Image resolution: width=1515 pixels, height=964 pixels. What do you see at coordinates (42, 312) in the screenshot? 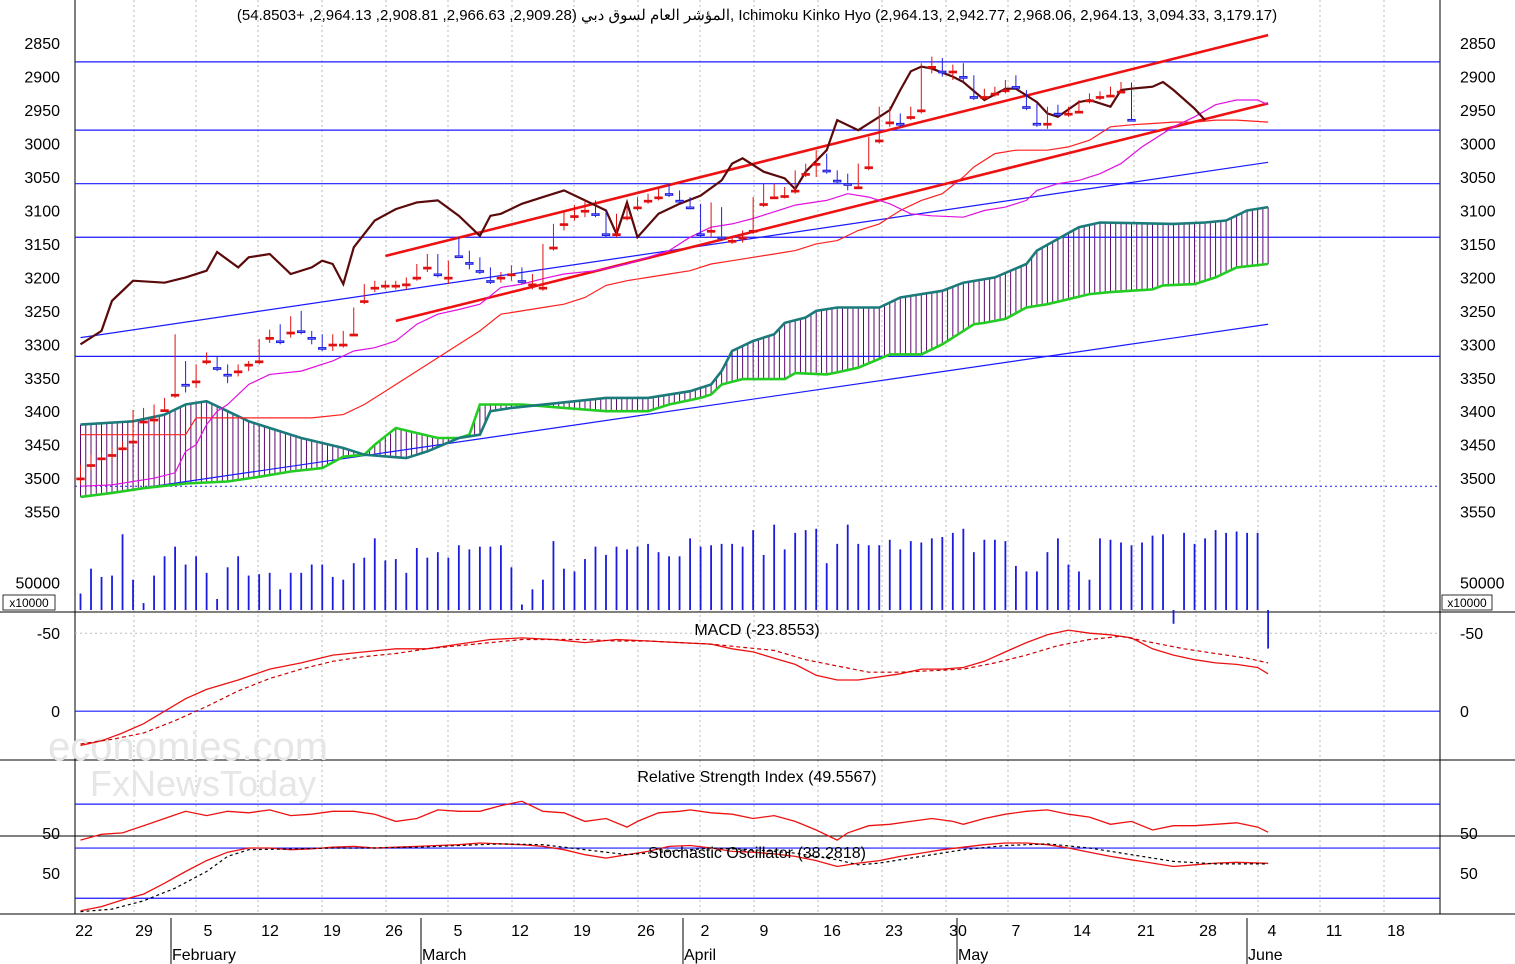
I see `price-tick-label-left: 3250` at bounding box center [42, 312].